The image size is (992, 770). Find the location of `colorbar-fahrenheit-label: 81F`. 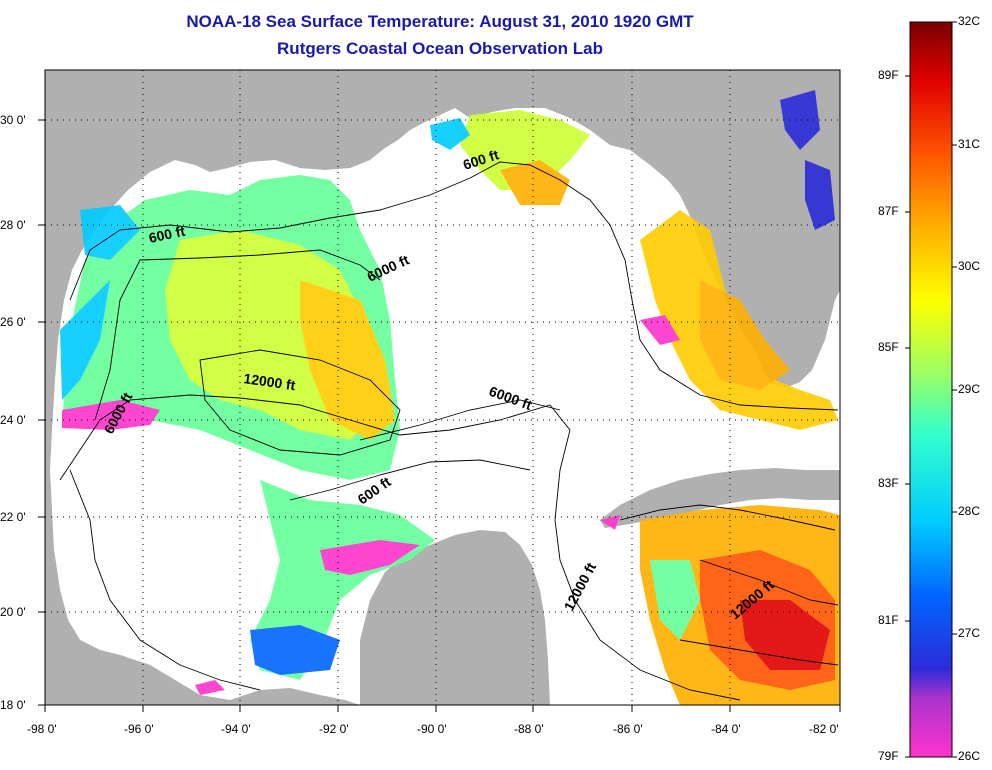

colorbar-fahrenheit-label: 81F is located at coordinates (888, 620).